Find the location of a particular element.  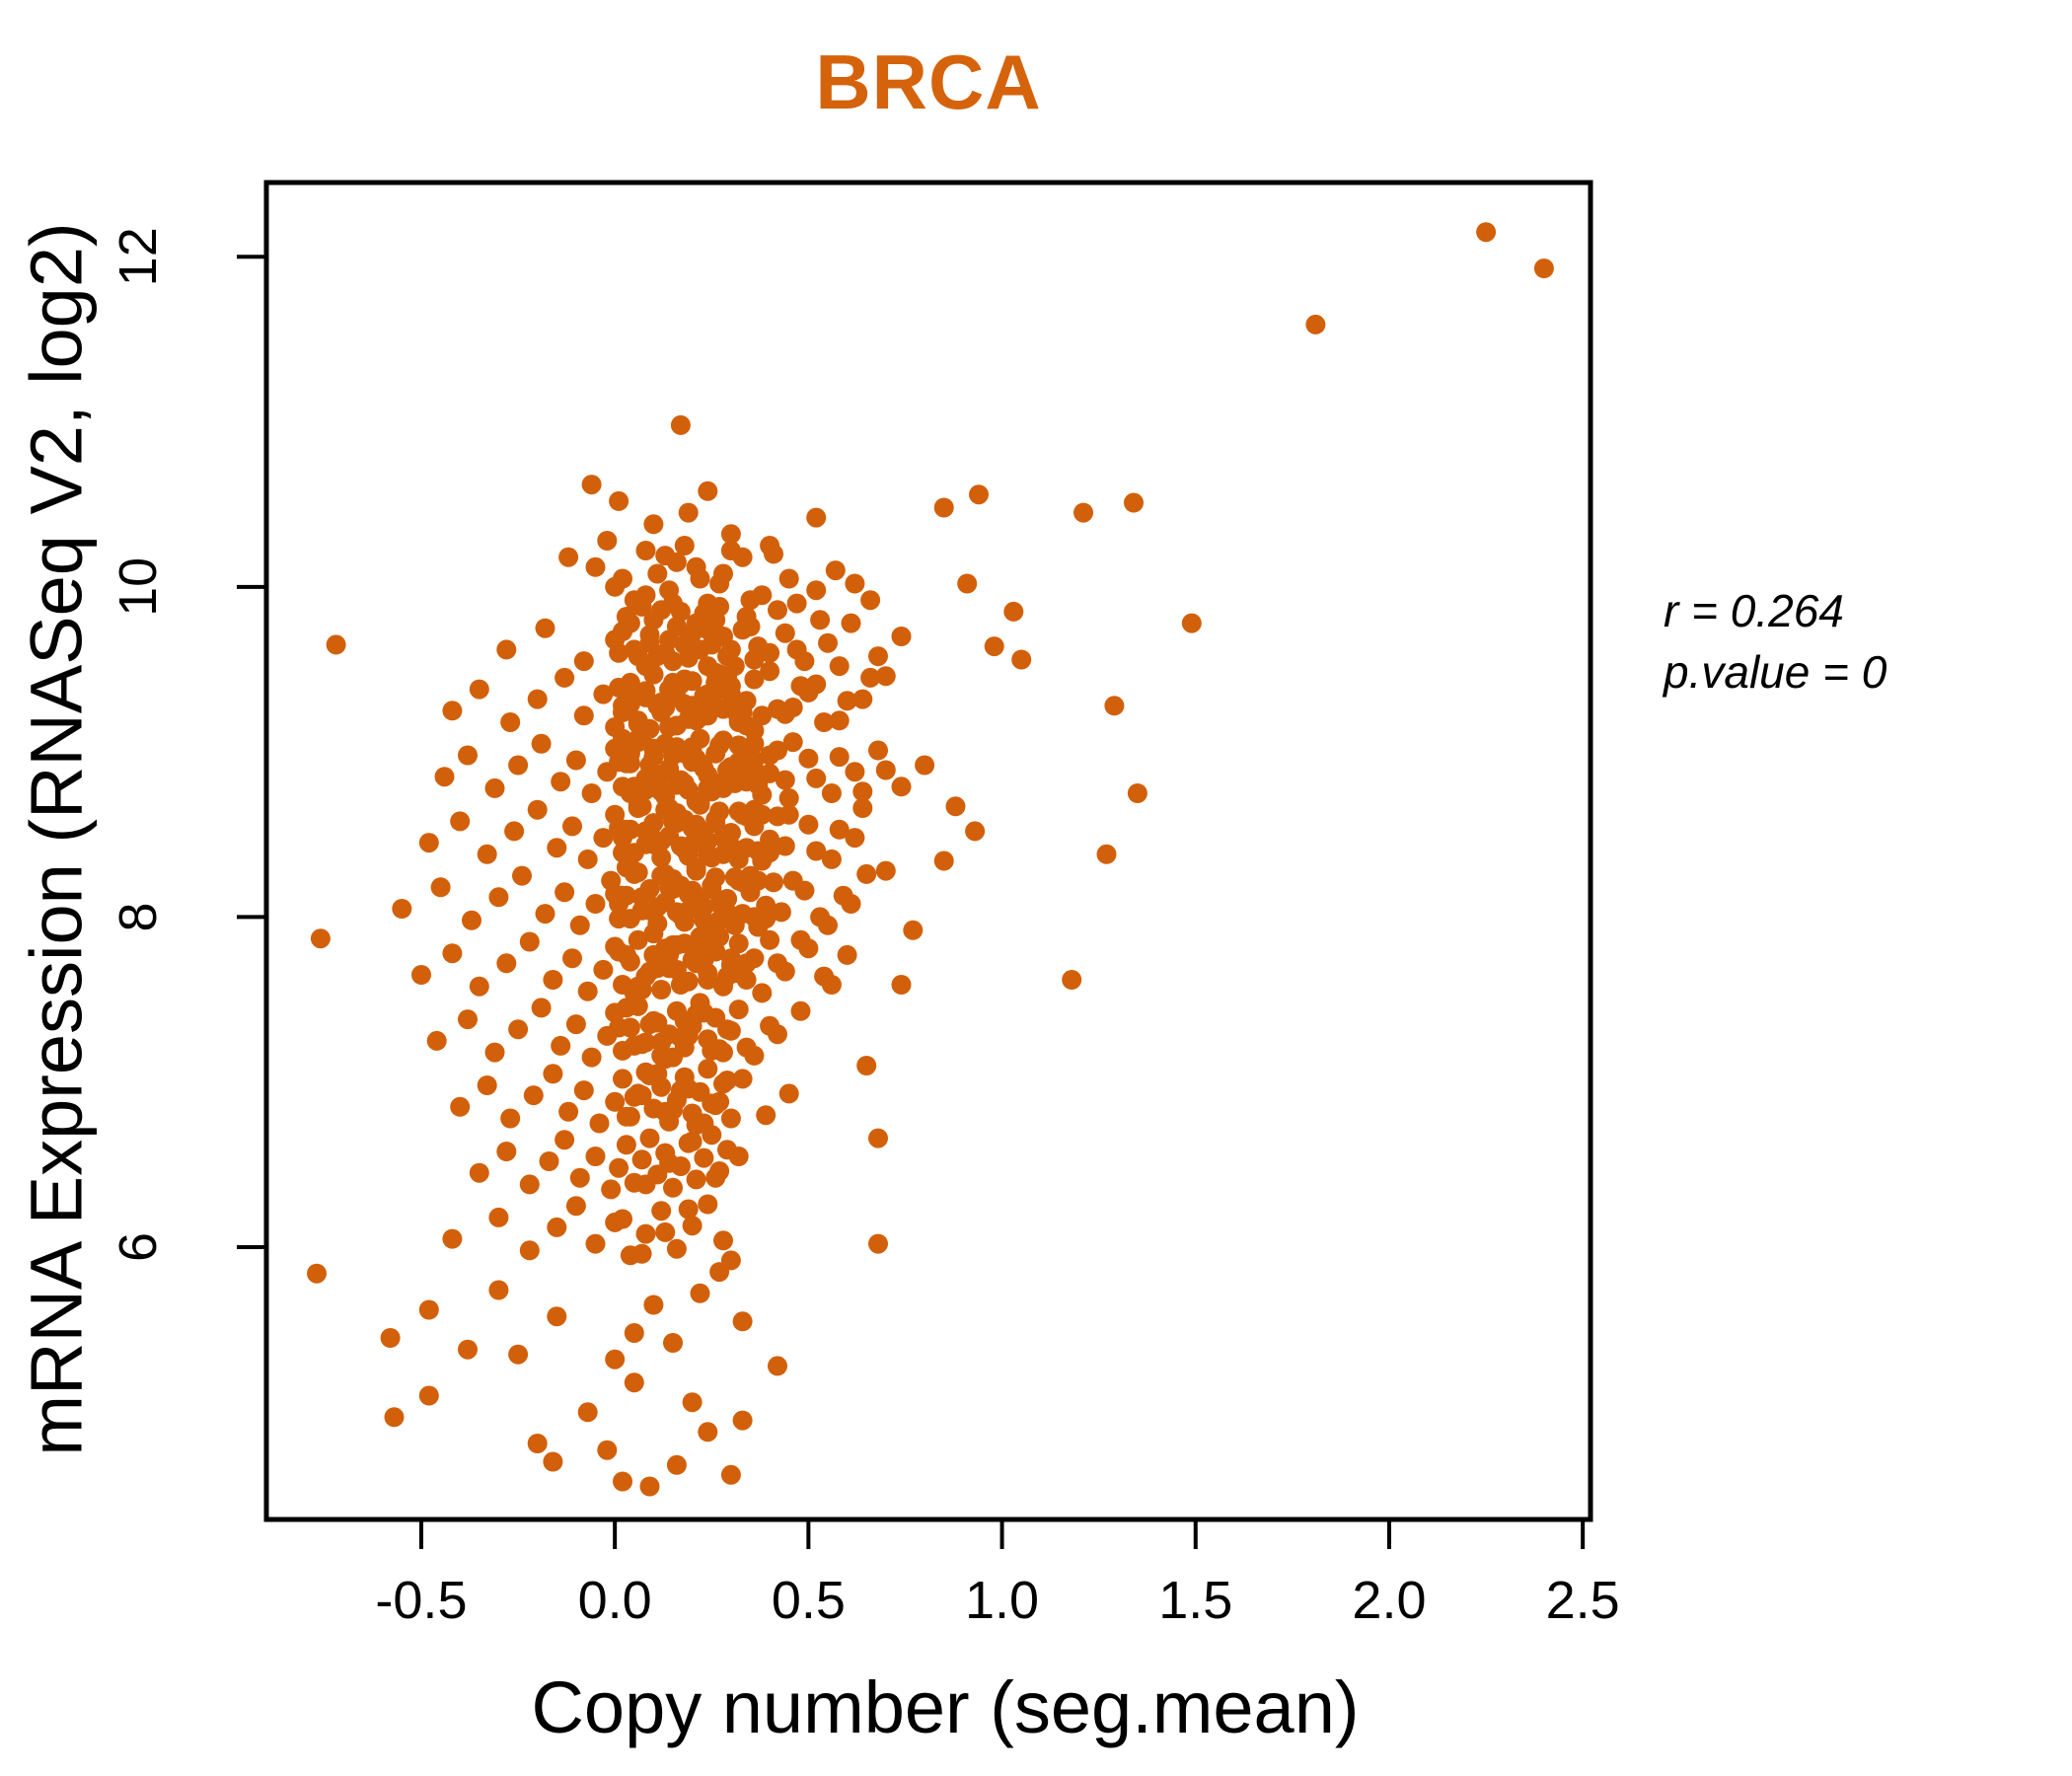

r-value-text: r = 0.264 is located at coordinates (1754, 610).